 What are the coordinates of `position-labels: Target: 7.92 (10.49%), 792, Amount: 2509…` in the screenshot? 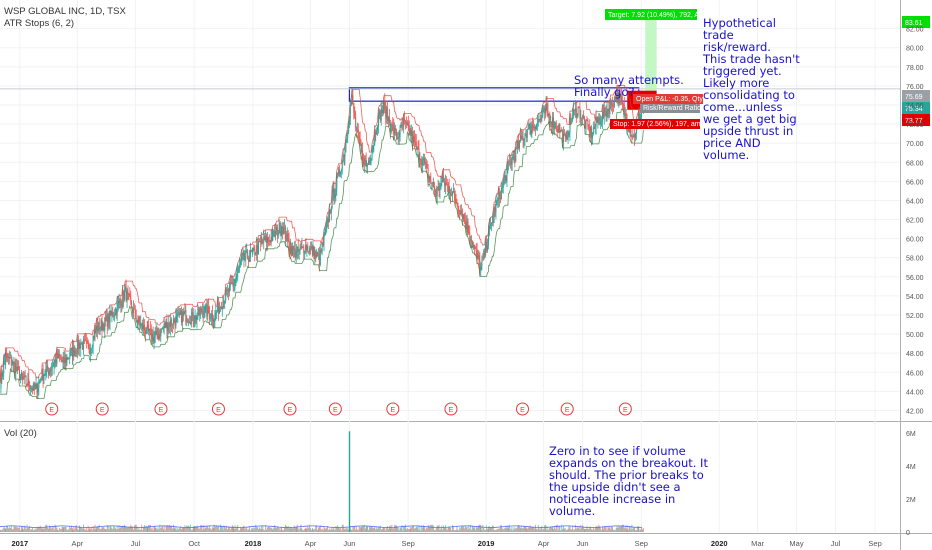 It's located at (767, 69).